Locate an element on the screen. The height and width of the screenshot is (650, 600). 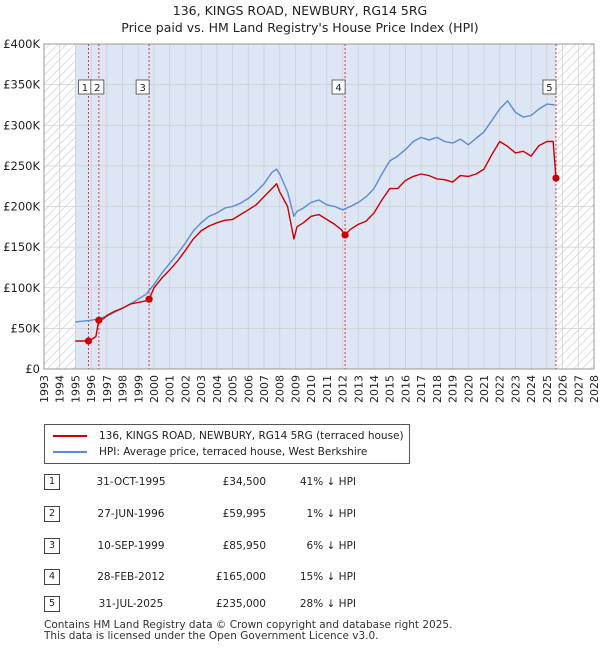
table-row: 4 28-FEB-2012 £165,000 15% ↓ HPI is located at coordinates (224, 579).